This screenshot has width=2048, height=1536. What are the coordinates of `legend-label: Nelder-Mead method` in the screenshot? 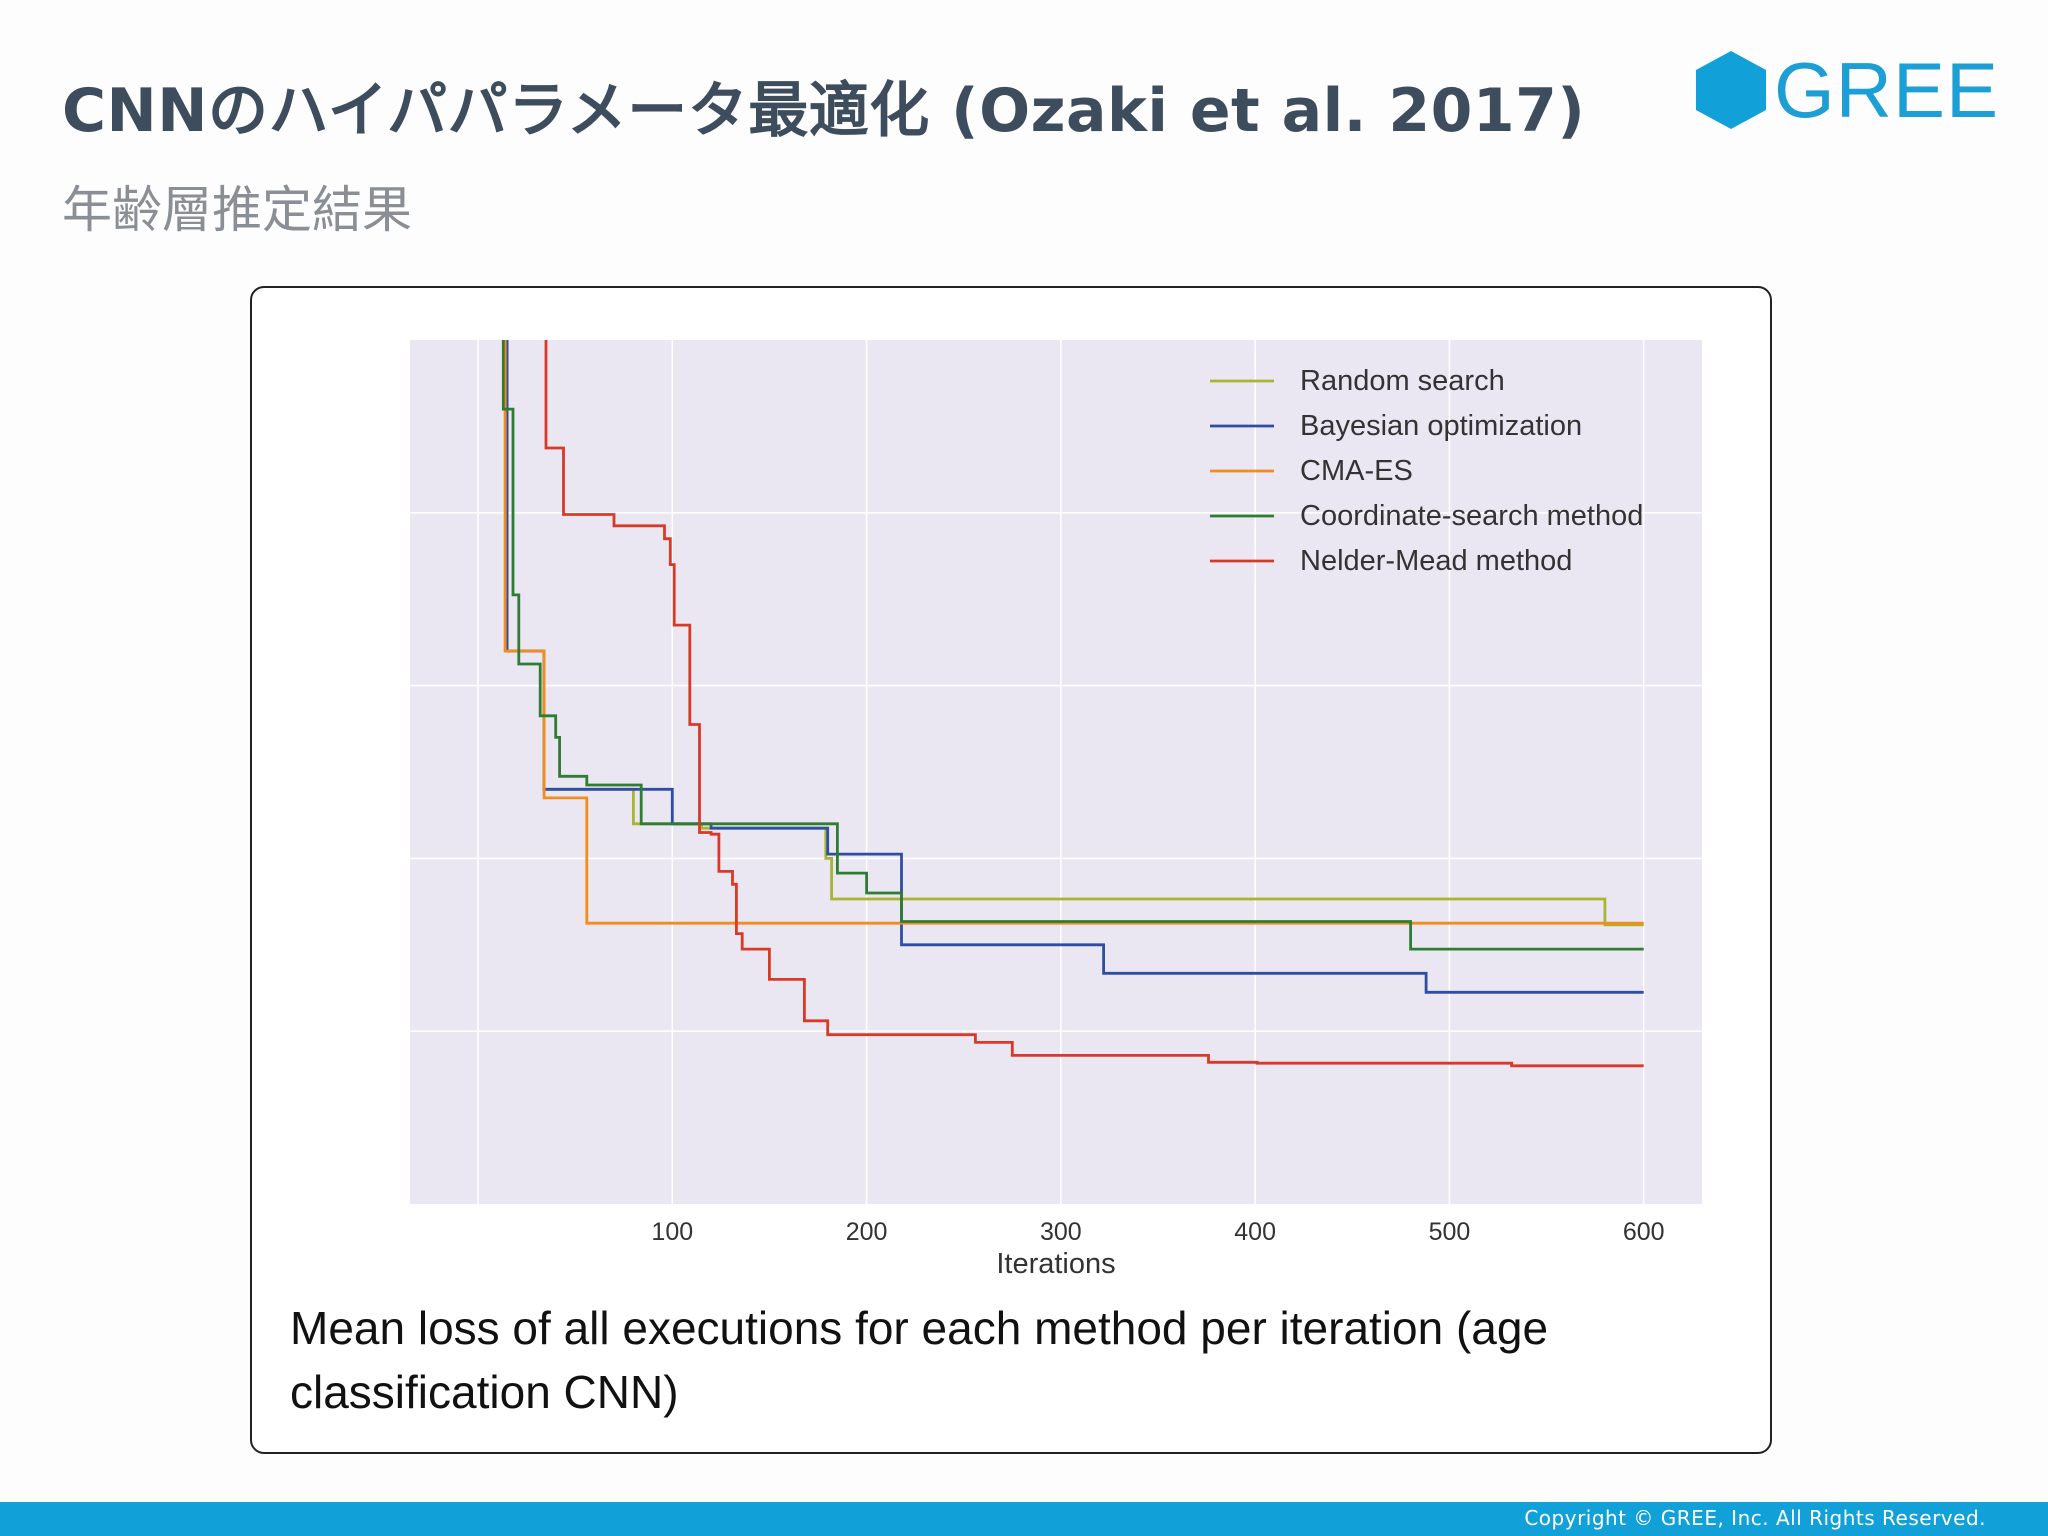 It's located at (1436, 561).